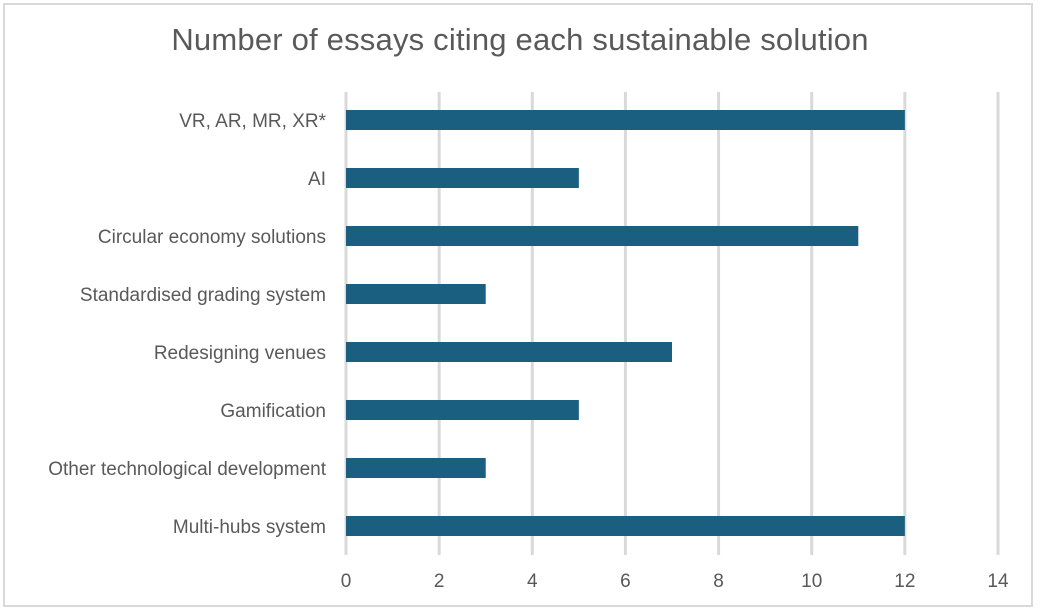 Image resolution: width=1040 pixels, height=614 pixels. I want to click on x-tick-label-10: 10, so click(811, 581).